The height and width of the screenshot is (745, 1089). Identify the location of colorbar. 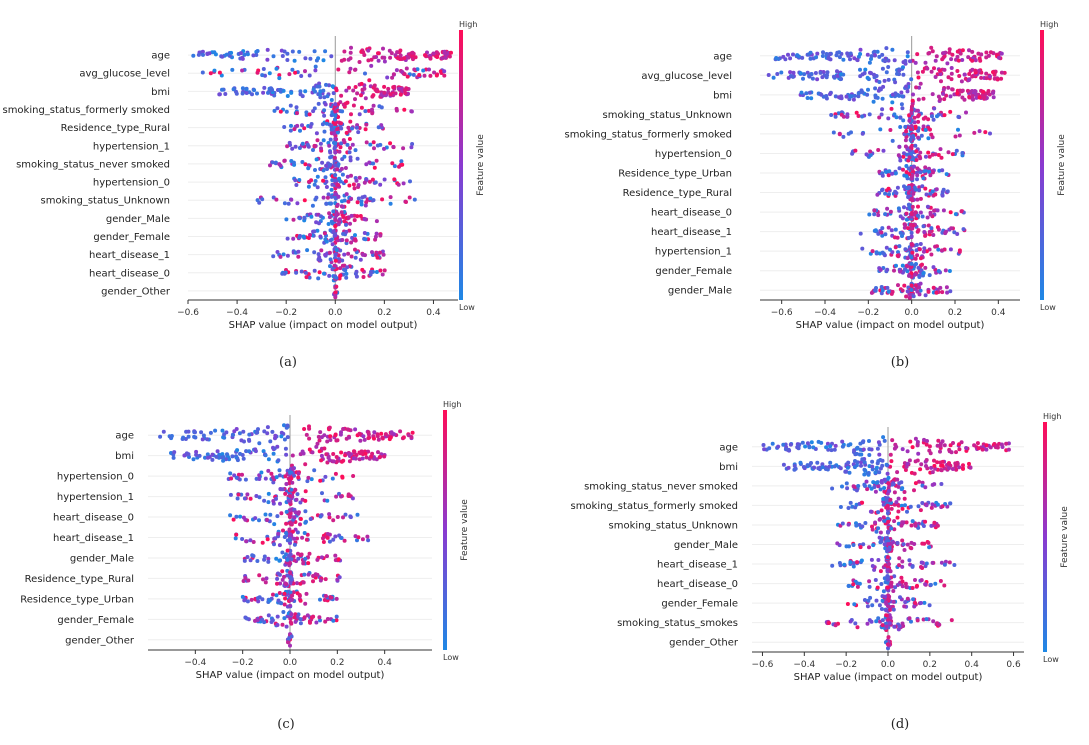
(1045, 537).